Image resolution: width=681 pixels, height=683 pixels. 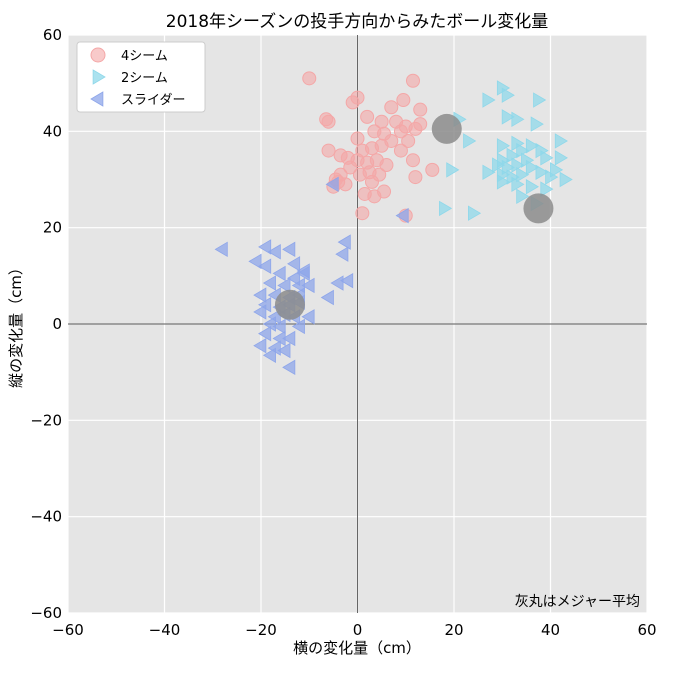 I want to click on reference-points, so click(x=414, y=216).